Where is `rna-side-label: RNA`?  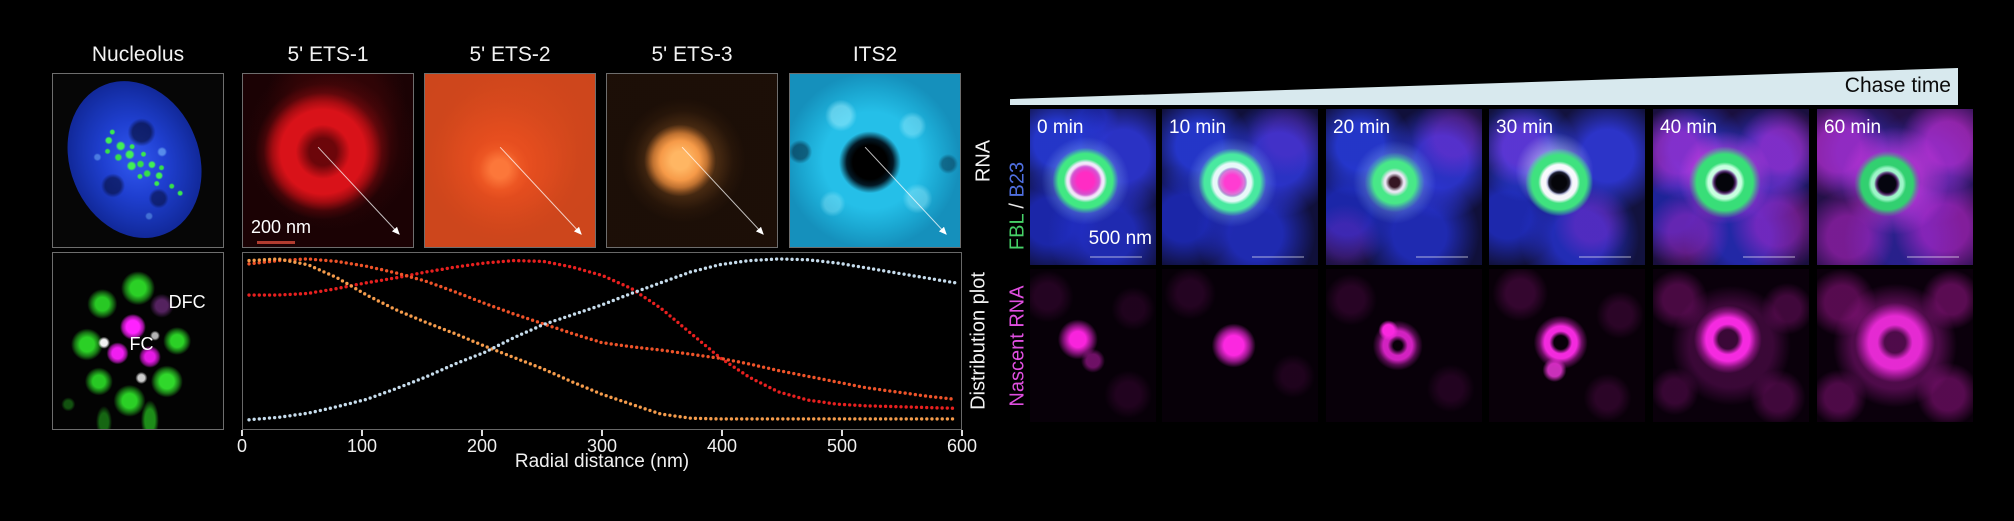
rna-side-label: RNA is located at coordinates (983, 161).